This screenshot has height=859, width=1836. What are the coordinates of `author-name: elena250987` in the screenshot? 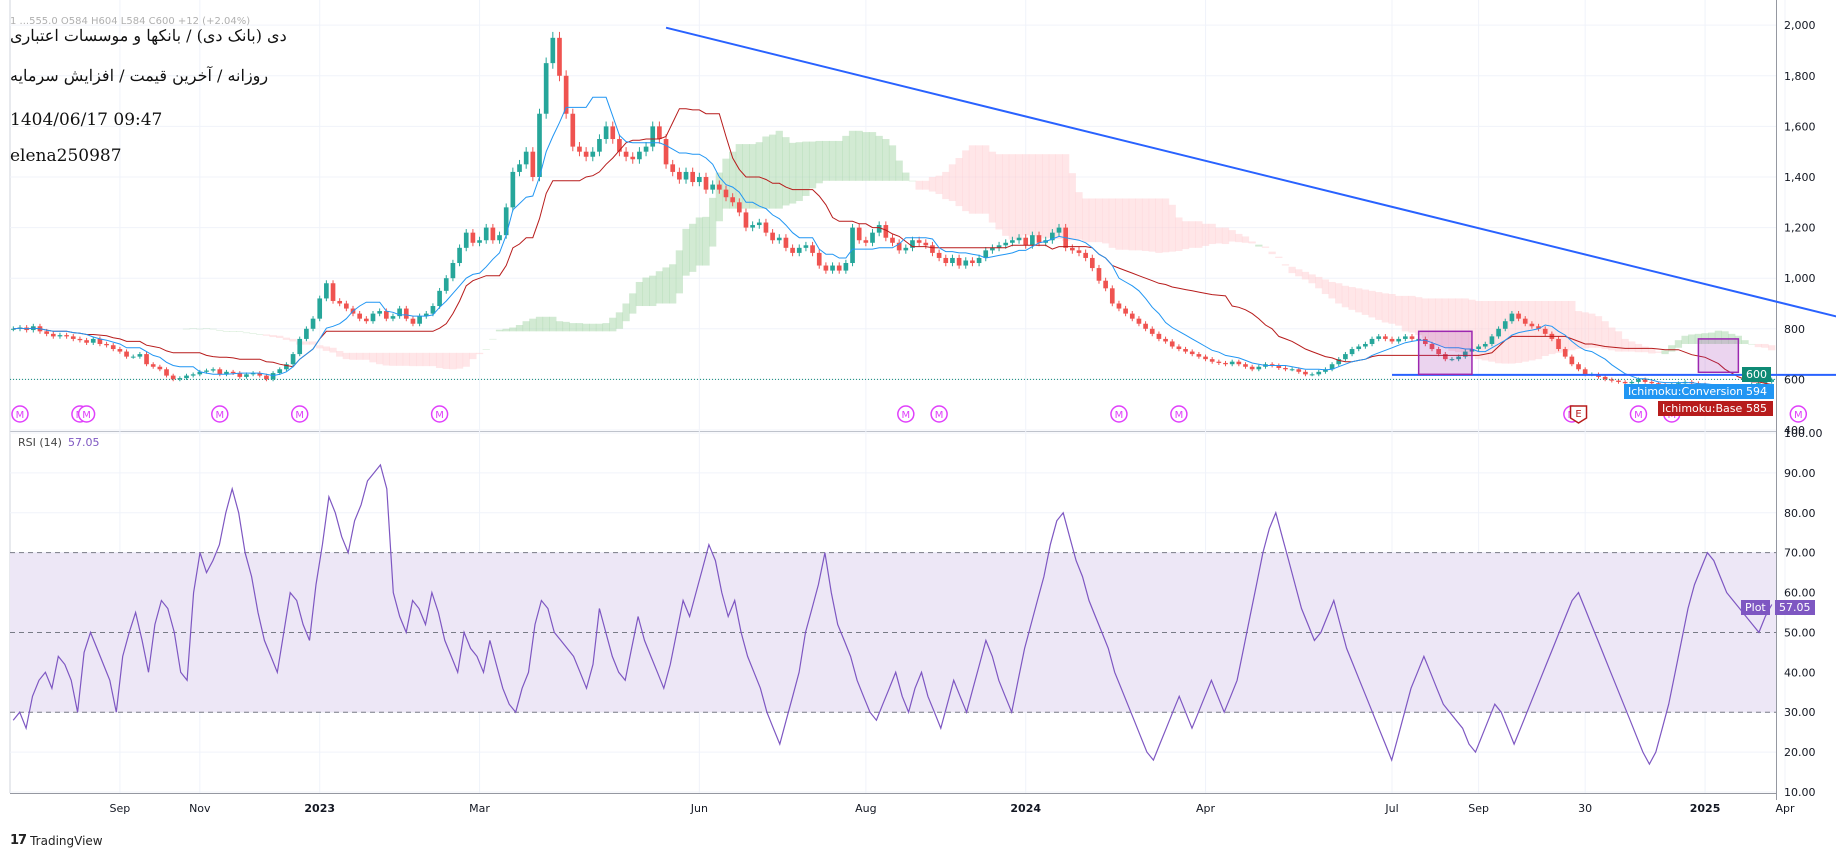 It's located at (66, 156).